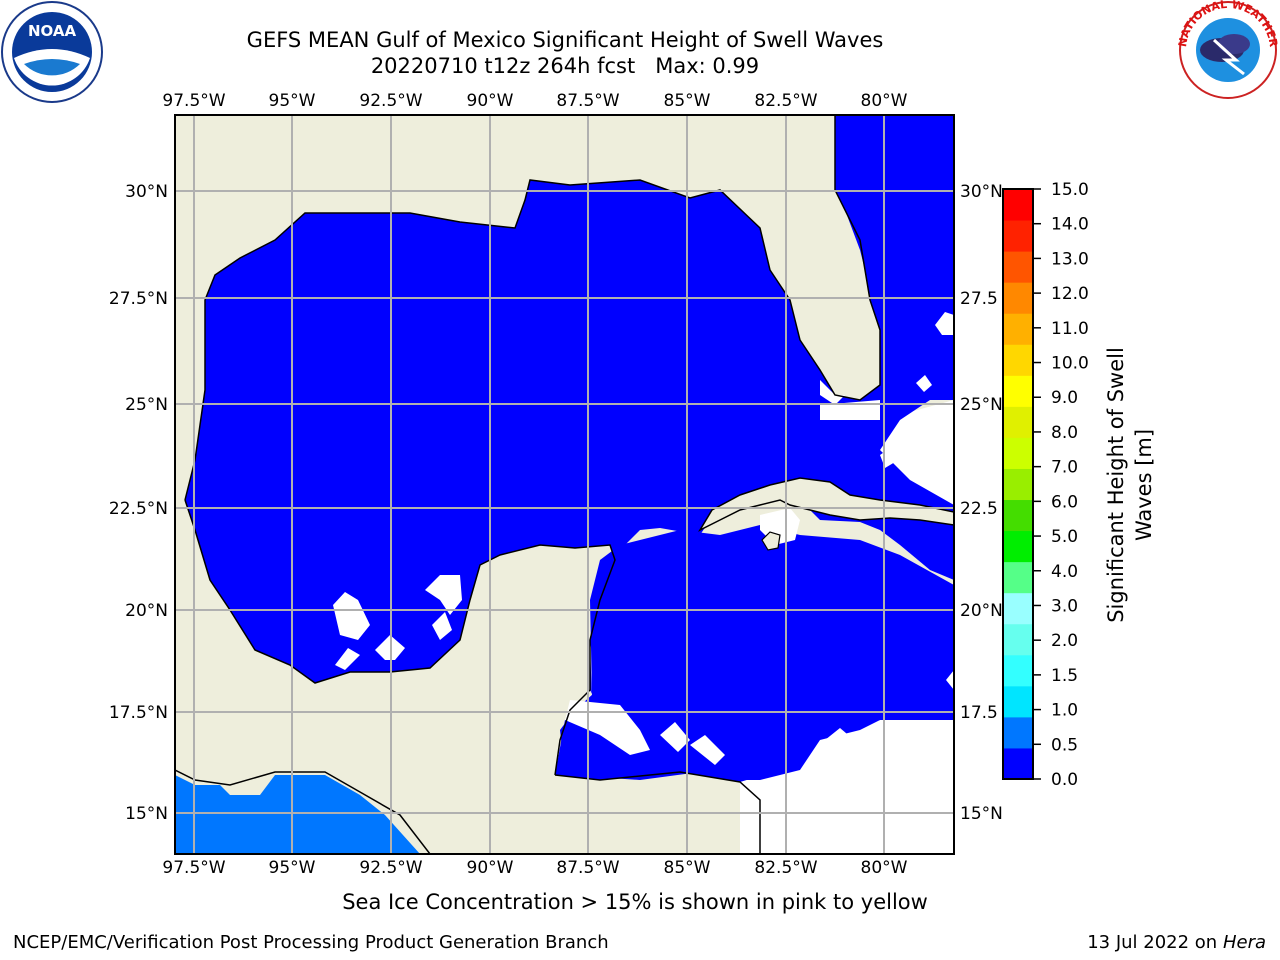 The height and width of the screenshot is (960, 1280). What do you see at coordinates (1064, 502) in the screenshot?
I see `colorbar-tick-label: 6.0` at bounding box center [1064, 502].